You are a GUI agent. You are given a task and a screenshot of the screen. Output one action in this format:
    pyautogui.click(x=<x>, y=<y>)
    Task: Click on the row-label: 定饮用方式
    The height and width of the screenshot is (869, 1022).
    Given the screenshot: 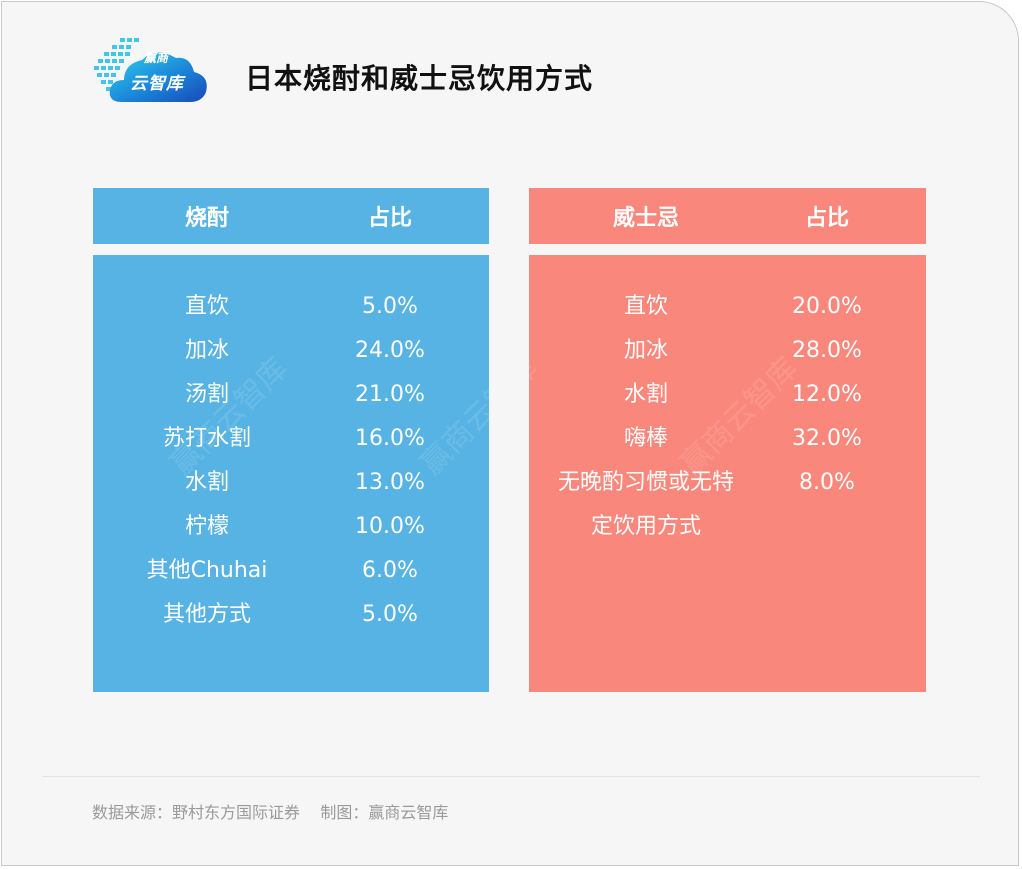 What is the action you would take?
    pyautogui.click(x=645, y=526)
    